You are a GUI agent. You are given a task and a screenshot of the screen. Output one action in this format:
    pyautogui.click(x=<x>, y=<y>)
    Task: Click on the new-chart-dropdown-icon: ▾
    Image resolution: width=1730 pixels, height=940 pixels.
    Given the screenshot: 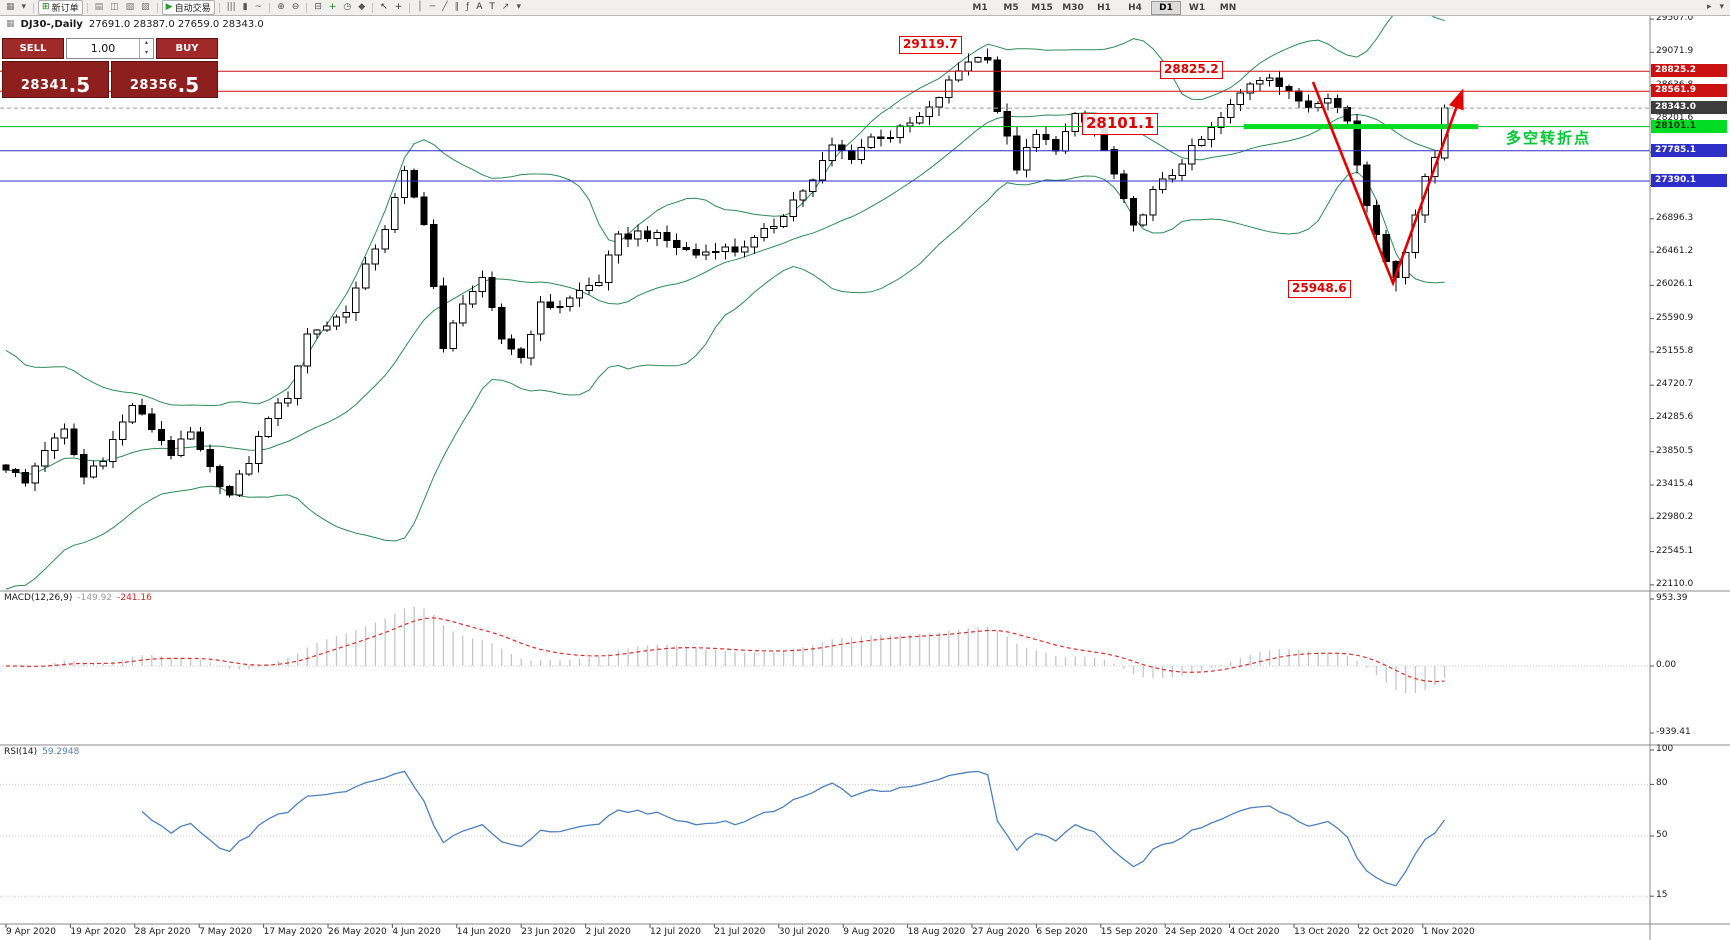 What is the action you would take?
    pyautogui.click(x=24, y=7)
    